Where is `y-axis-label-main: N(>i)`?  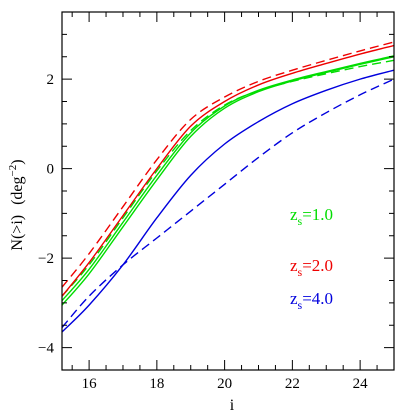 y-axis-label-main: N(>i) is located at coordinates (17, 233).